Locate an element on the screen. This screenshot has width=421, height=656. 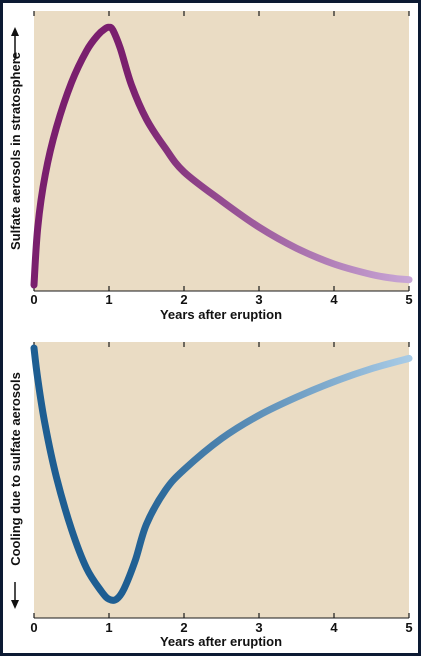
y-axis-label: Cooling due to sulfate aerosols is located at coordinates (15, 490).